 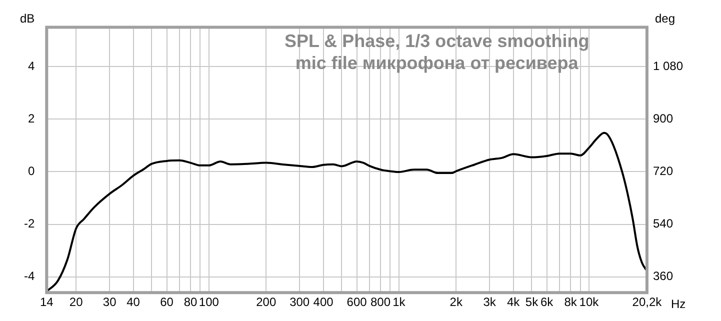 What do you see at coordinates (209, 302) in the screenshot?
I see `x-tick-label: 100` at bounding box center [209, 302].